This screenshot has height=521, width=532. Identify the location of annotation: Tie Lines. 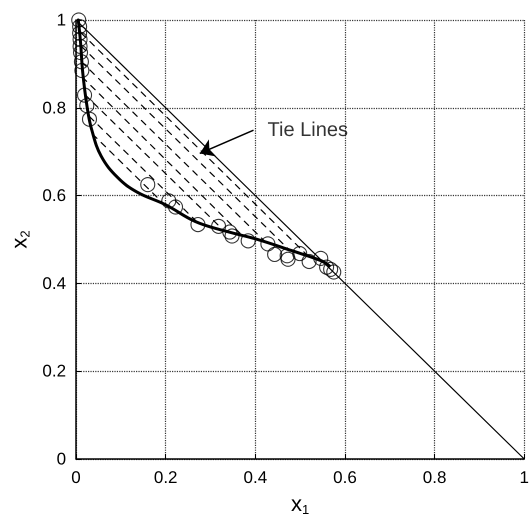
(308, 130).